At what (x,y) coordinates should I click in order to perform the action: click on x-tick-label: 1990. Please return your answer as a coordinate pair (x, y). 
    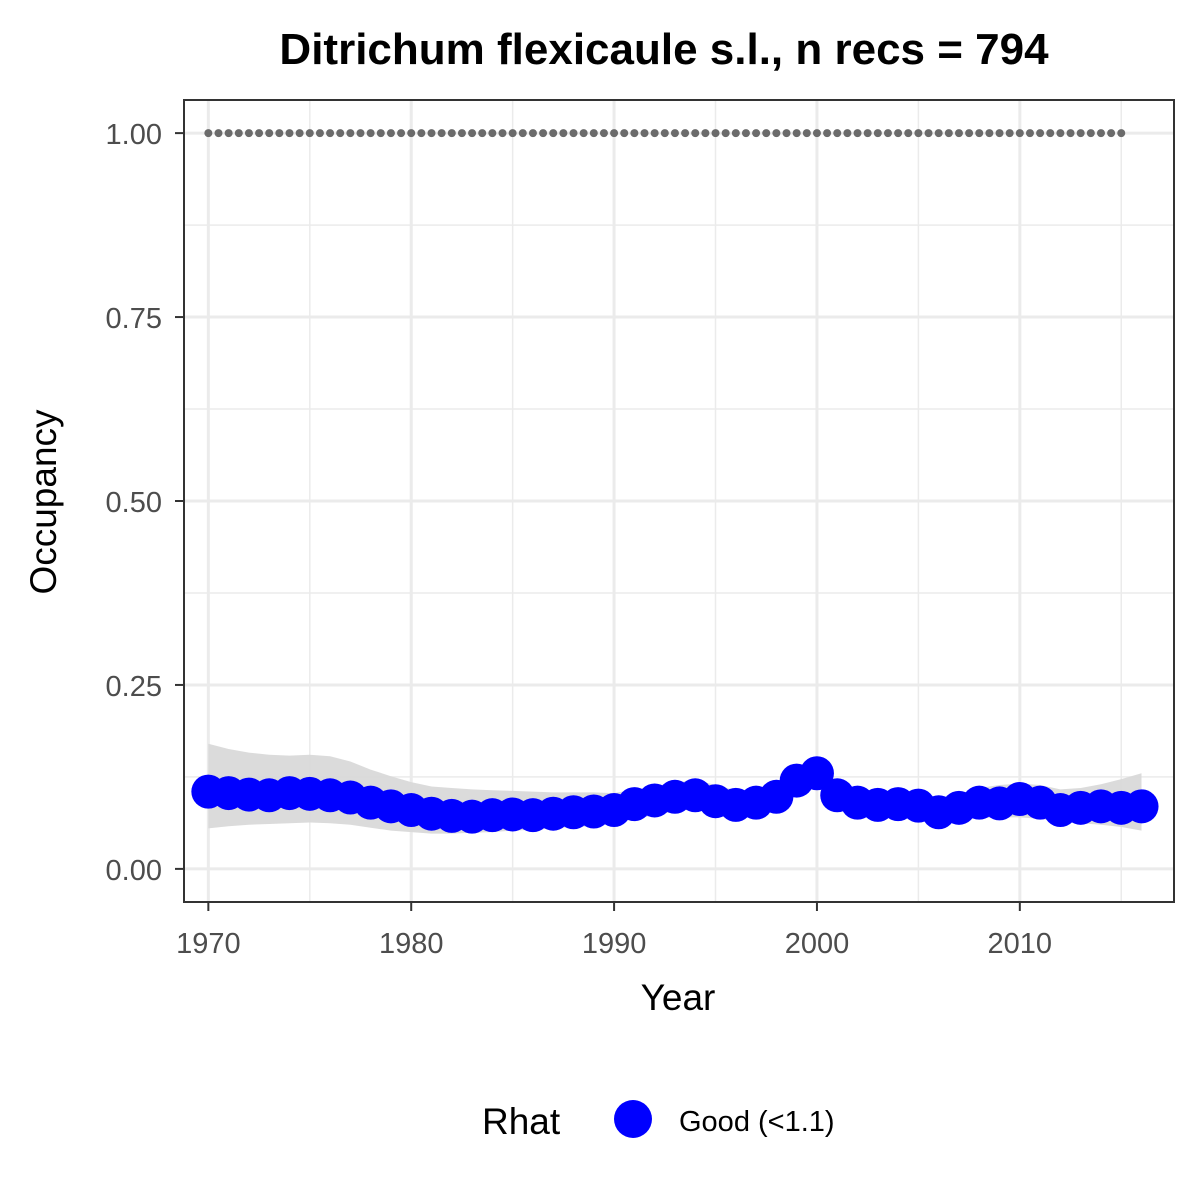
    Looking at the image, I should click on (614, 944).